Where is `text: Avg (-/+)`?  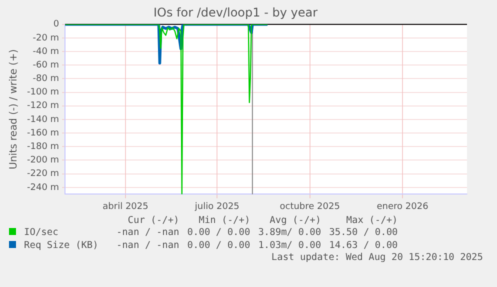 text: Avg (-/+) is located at coordinates (295, 220).